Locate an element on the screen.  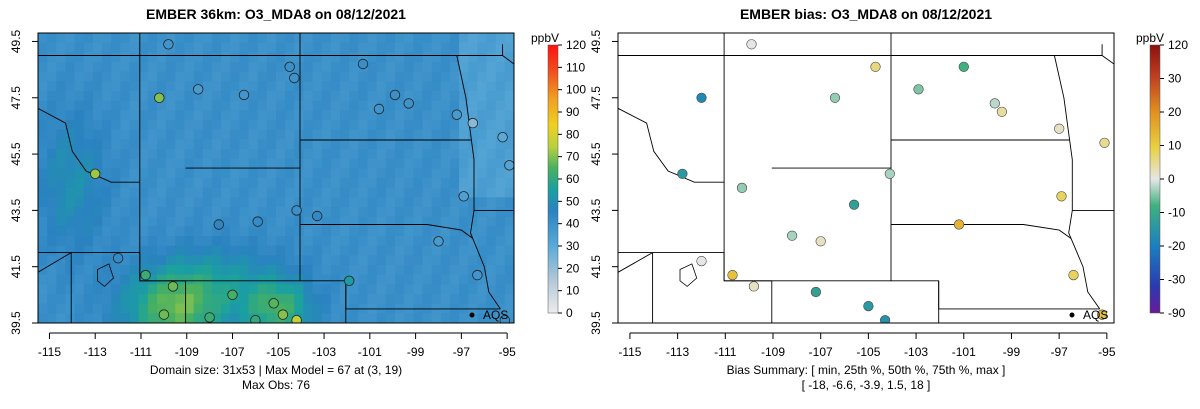
colorbar-tick-label: 70 is located at coordinates (573, 157).